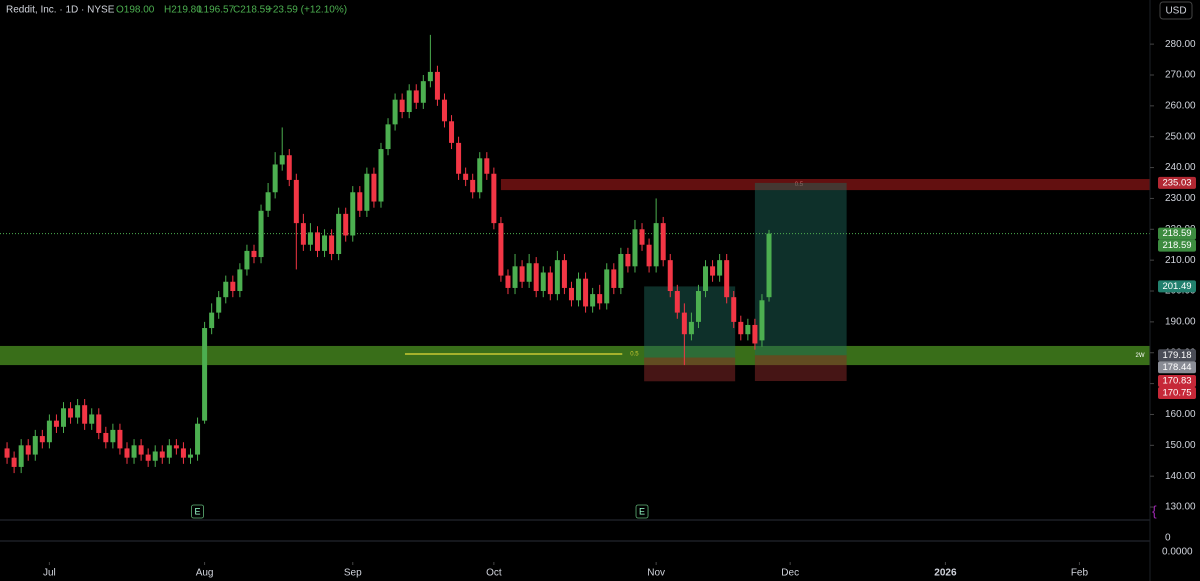 The image size is (1200, 581). Describe the element at coordinates (197, 511) in the screenshot. I see `event-marker` at that location.